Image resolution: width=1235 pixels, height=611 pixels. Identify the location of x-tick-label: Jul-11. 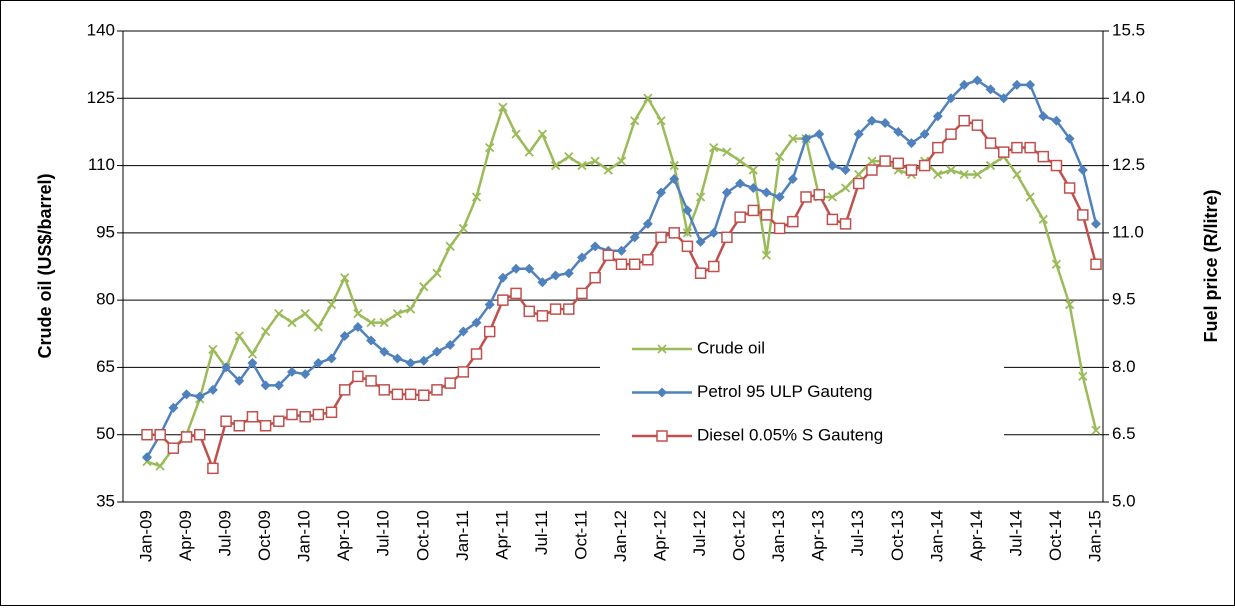
(541, 532).